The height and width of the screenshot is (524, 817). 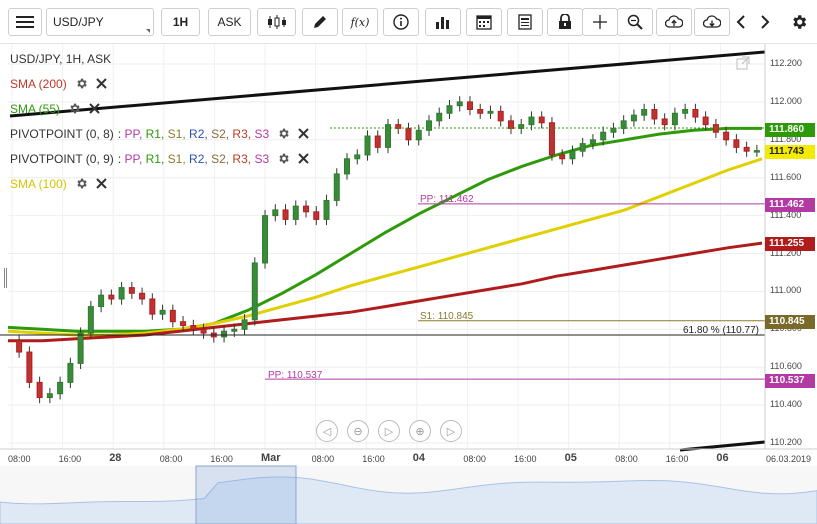 I want to click on download-button, so click(x=712, y=22).